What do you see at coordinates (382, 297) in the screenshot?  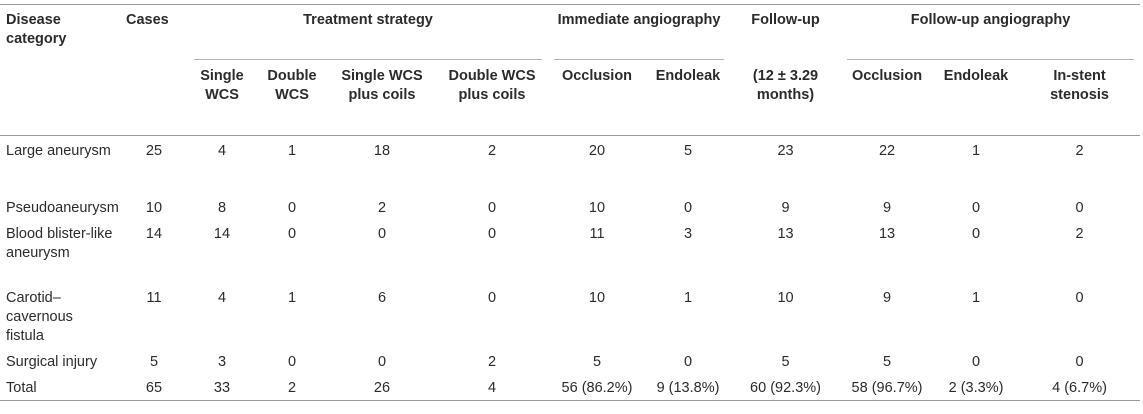 I see `cell-single-wcs-coils: 6` at bounding box center [382, 297].